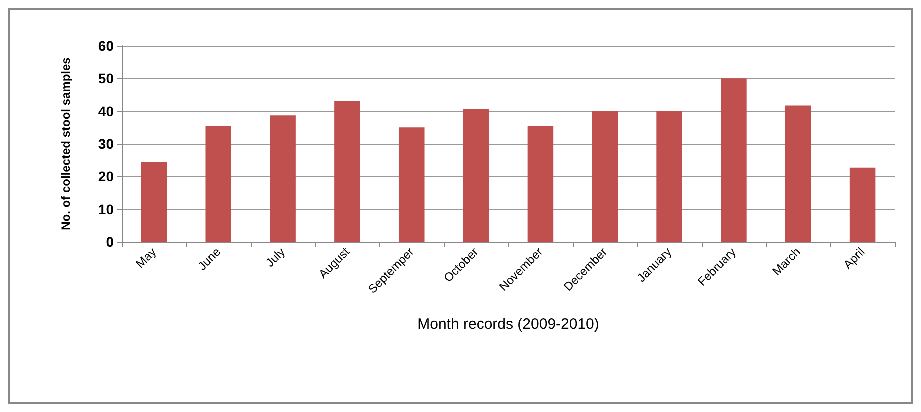 The width and height of the screenshot is (921, 412). Describe the element at coordinates (146, 258) in the screenshot. I see `x-tick-label: May` at that location.